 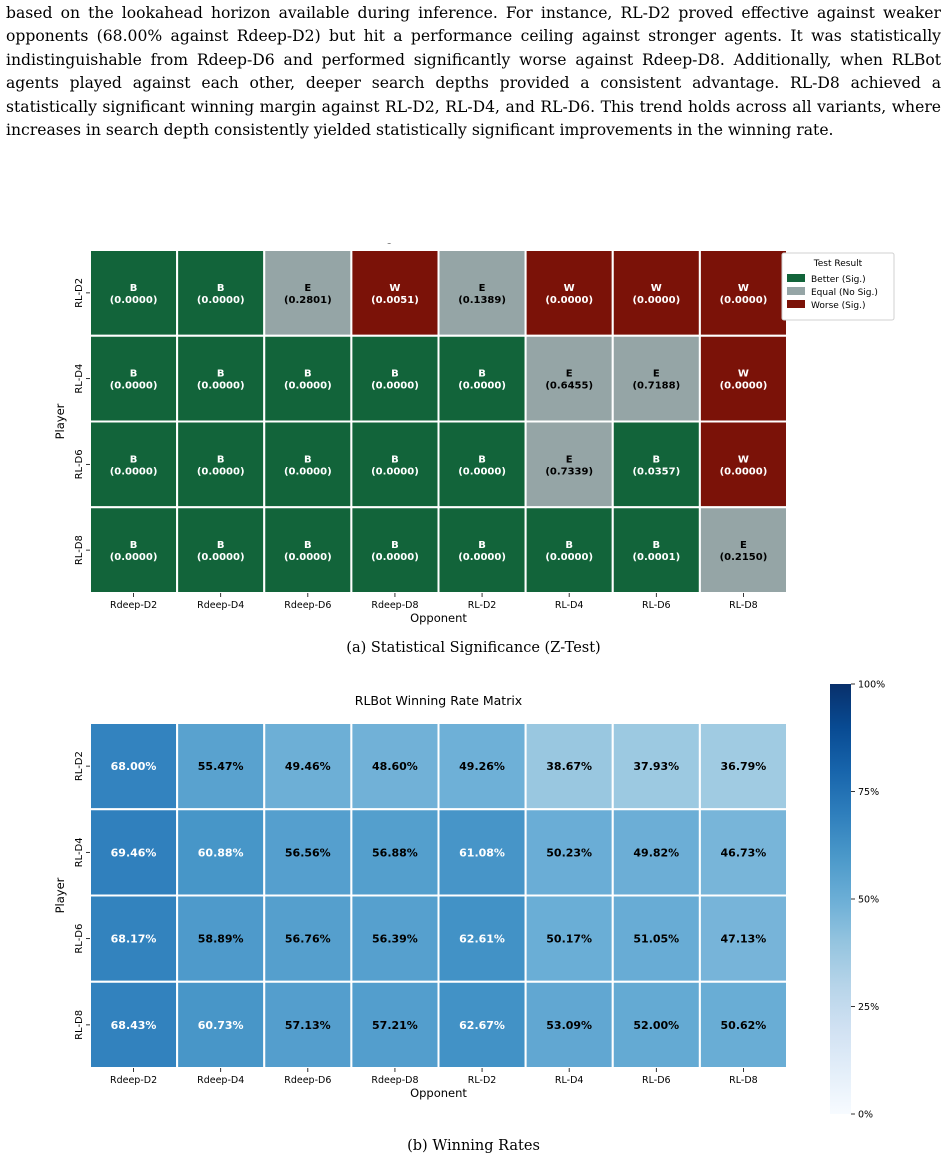 What do you see at coordinates (838, 264) in the screenshot?
I see `legend-title: Test Result` at bounding box center [838, 264].